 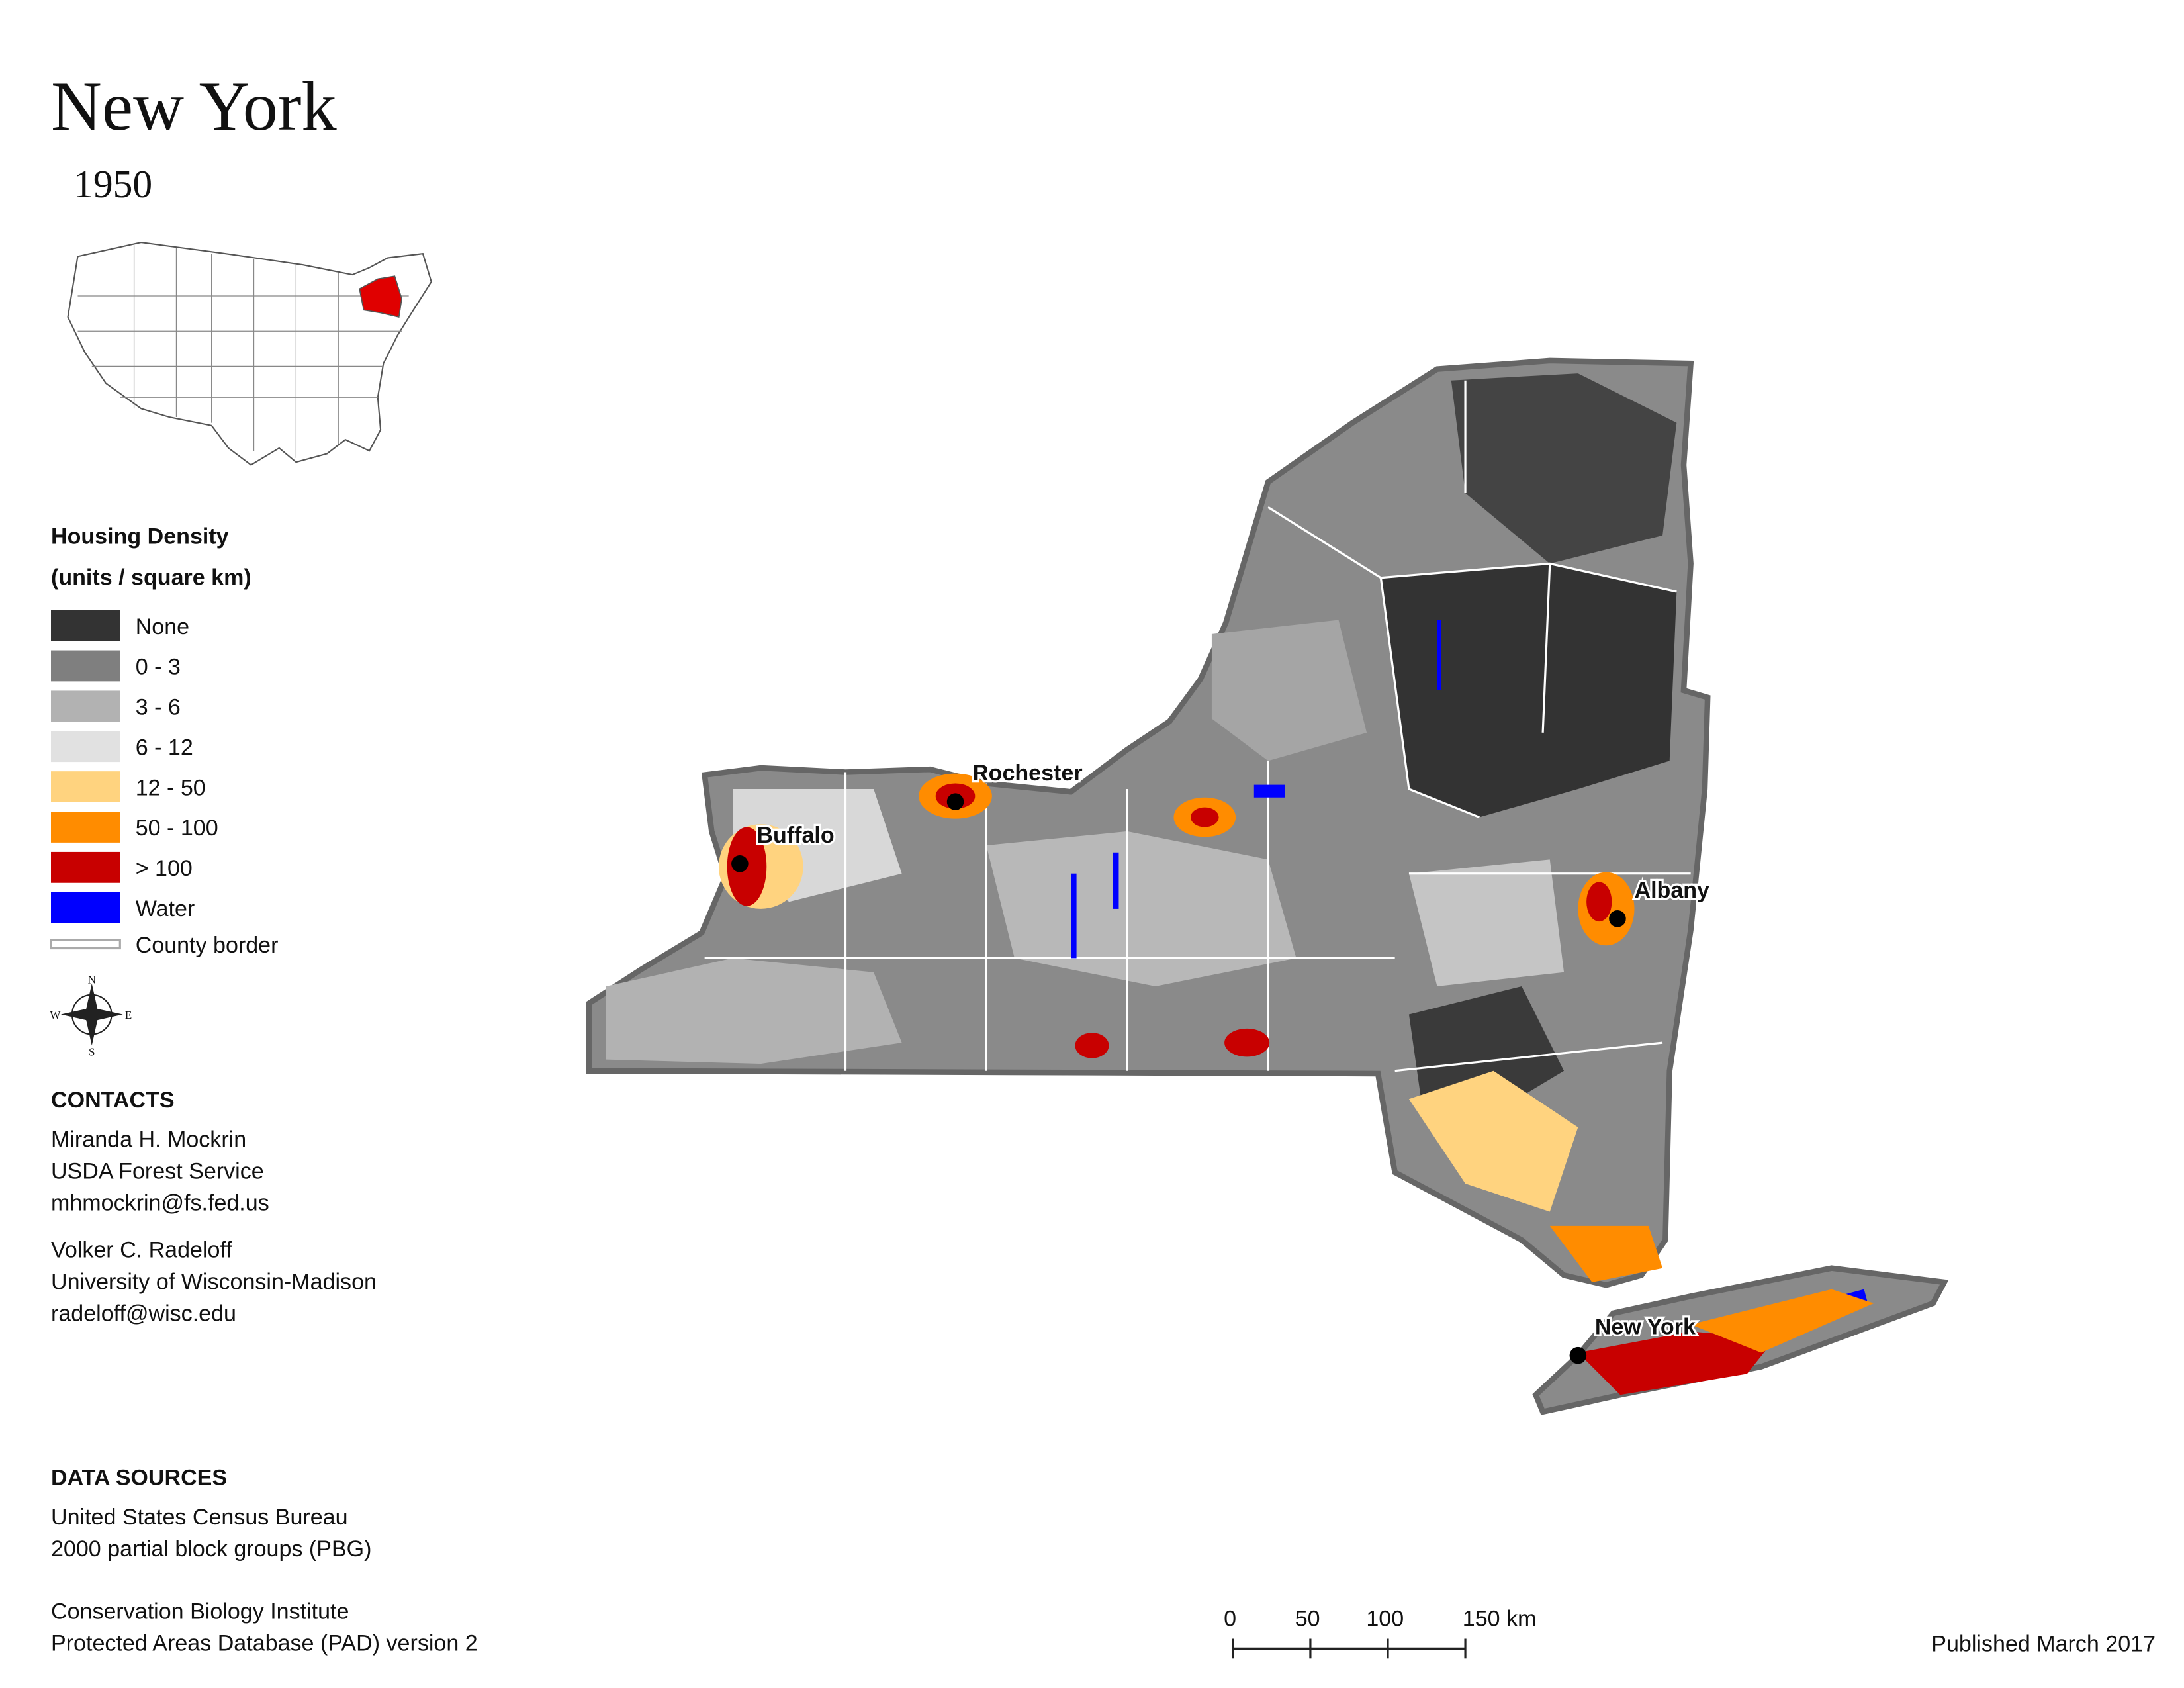 I want to click on legend-label: 6 - 12, so click(x=164, y=747).